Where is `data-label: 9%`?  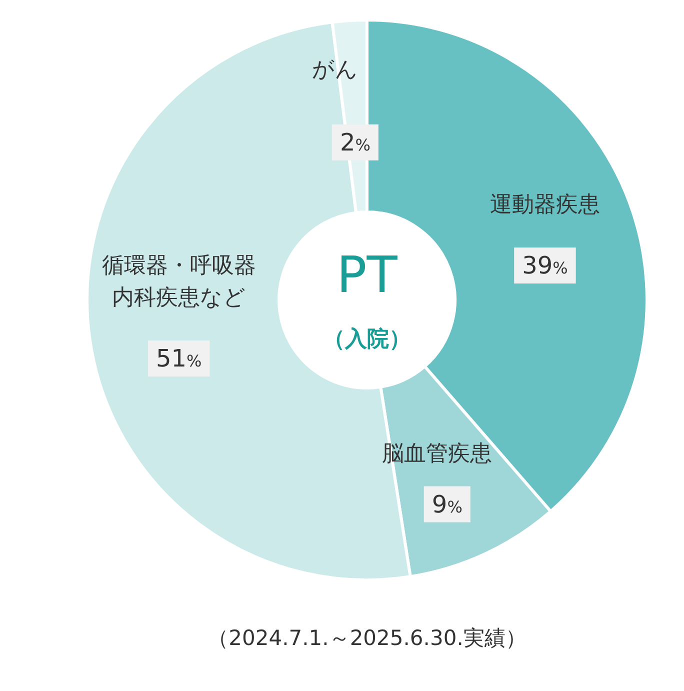
data-label: 9% is located at coordinates (447, 504).